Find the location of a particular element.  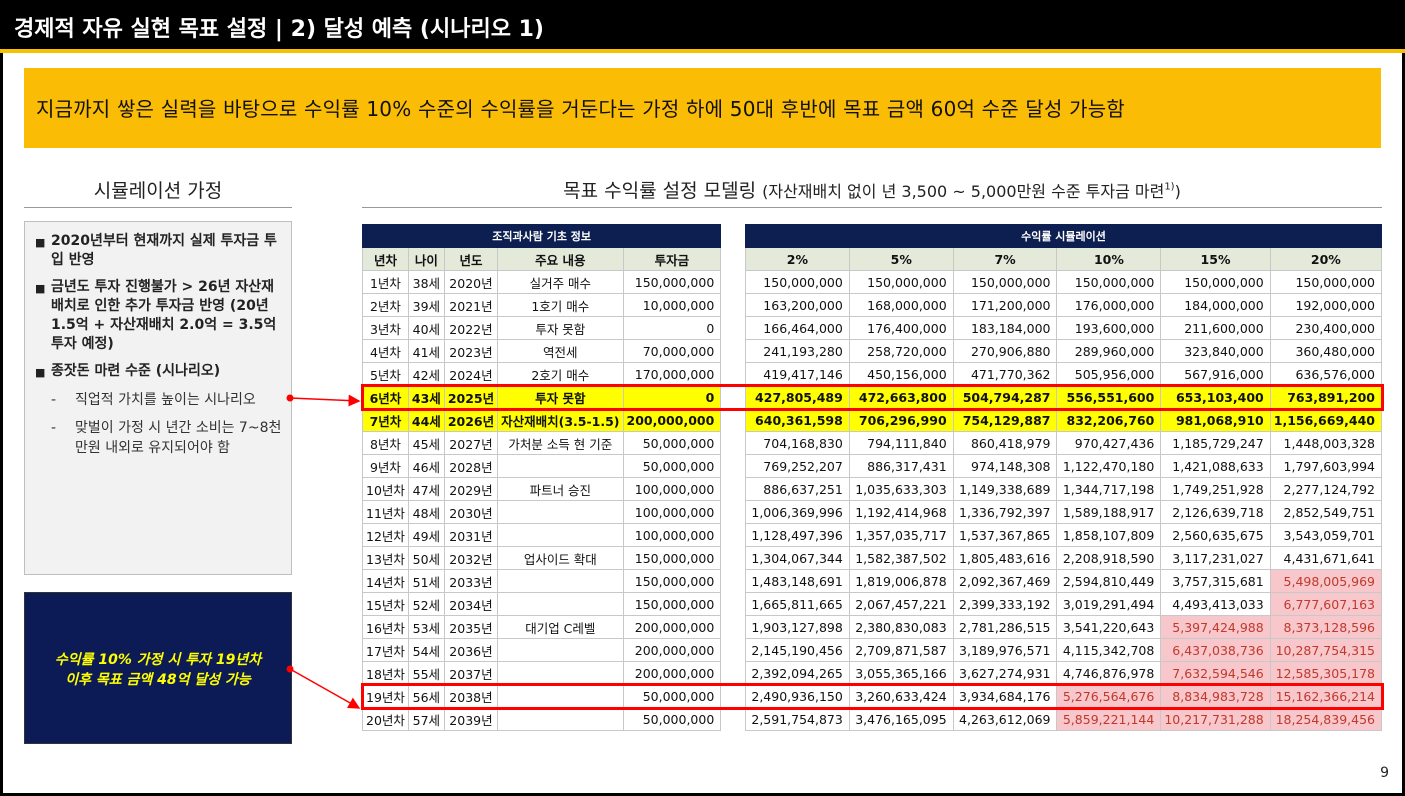

assumptions-heading-divider is located at coordinates (158, 207).